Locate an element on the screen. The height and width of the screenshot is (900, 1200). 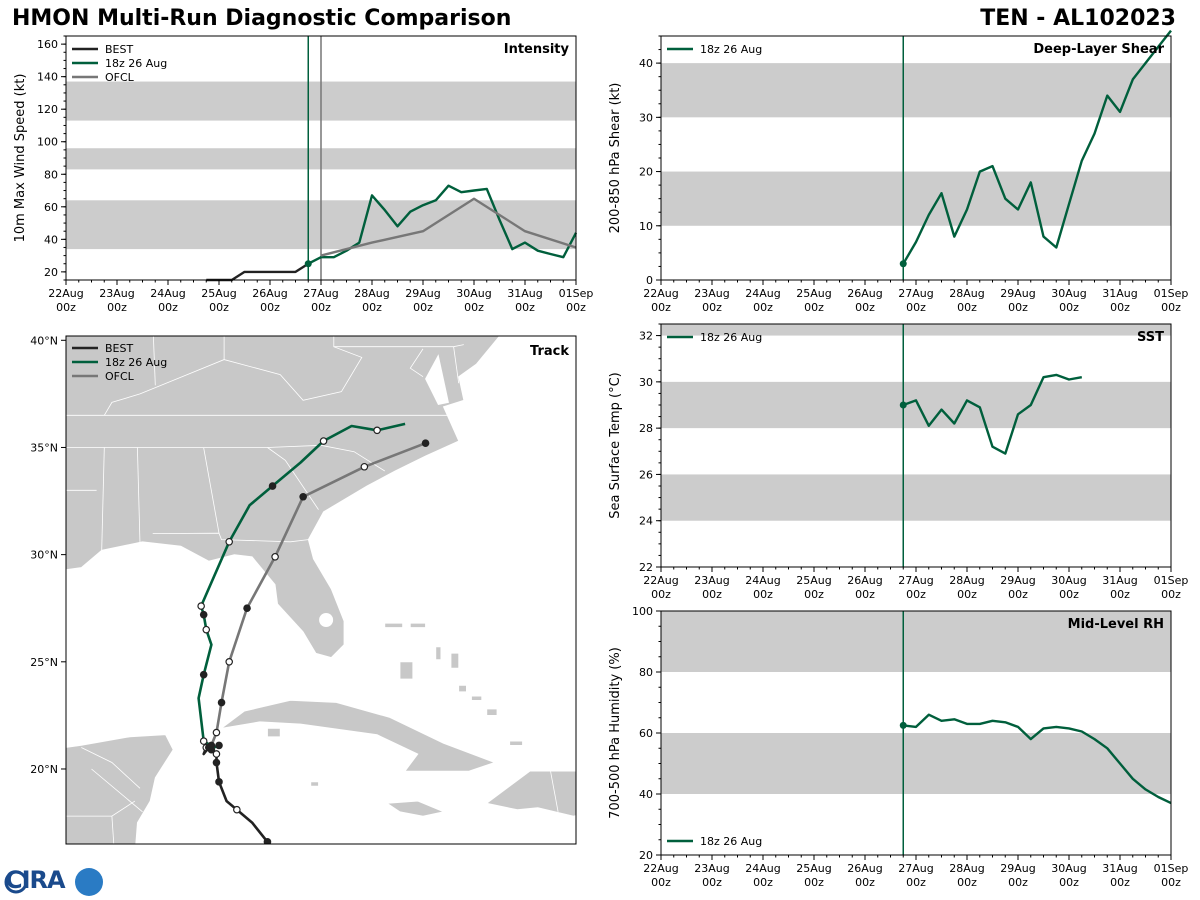
page-title: HMON Multi-Run Diagnostic Comparison is located at coordinates (262, 18).